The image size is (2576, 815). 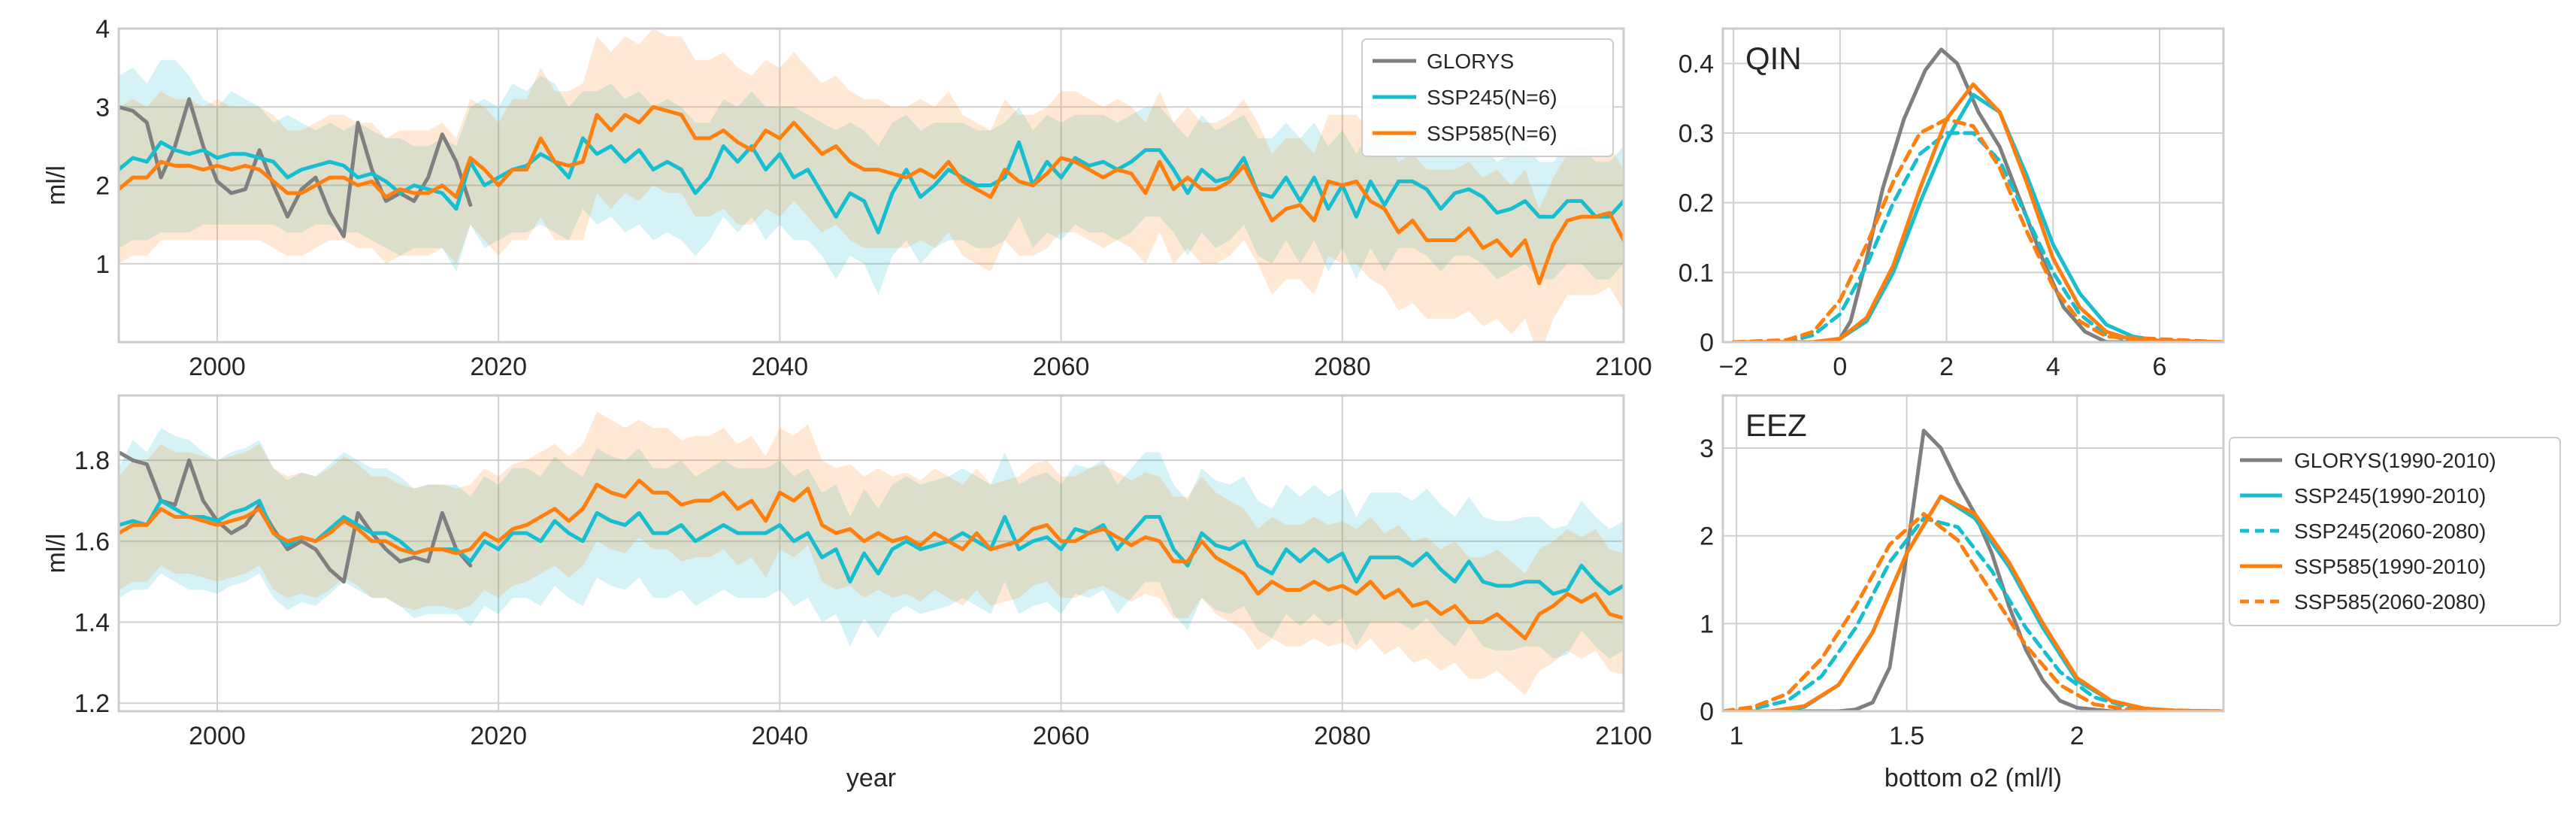 I want to click on y-tick-label: 1.2, so click(x=92, y=703).